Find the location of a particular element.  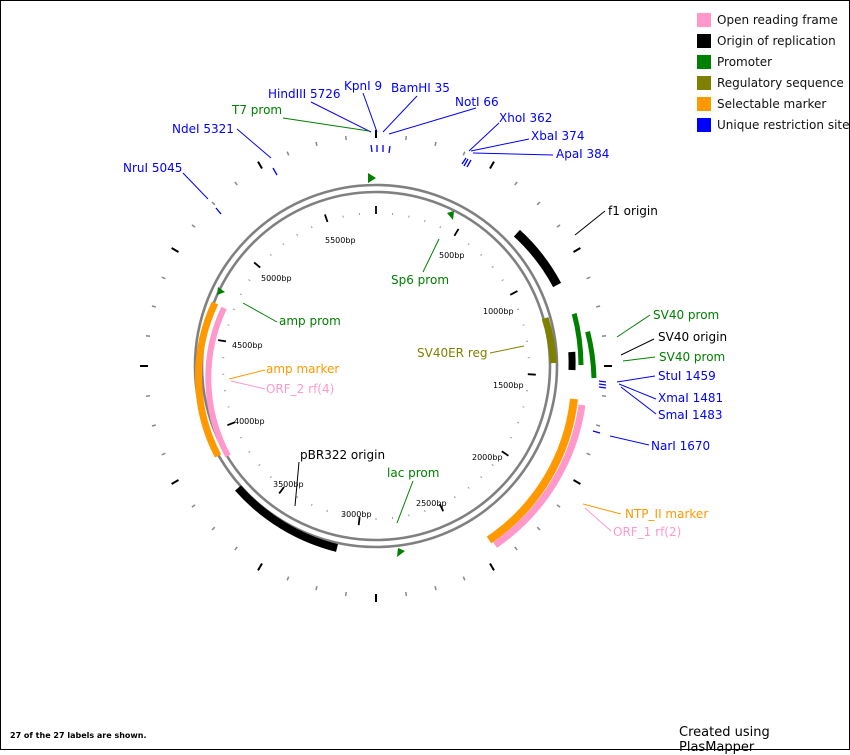

sp6-prom-arrow is located at coordinates (450, 215).